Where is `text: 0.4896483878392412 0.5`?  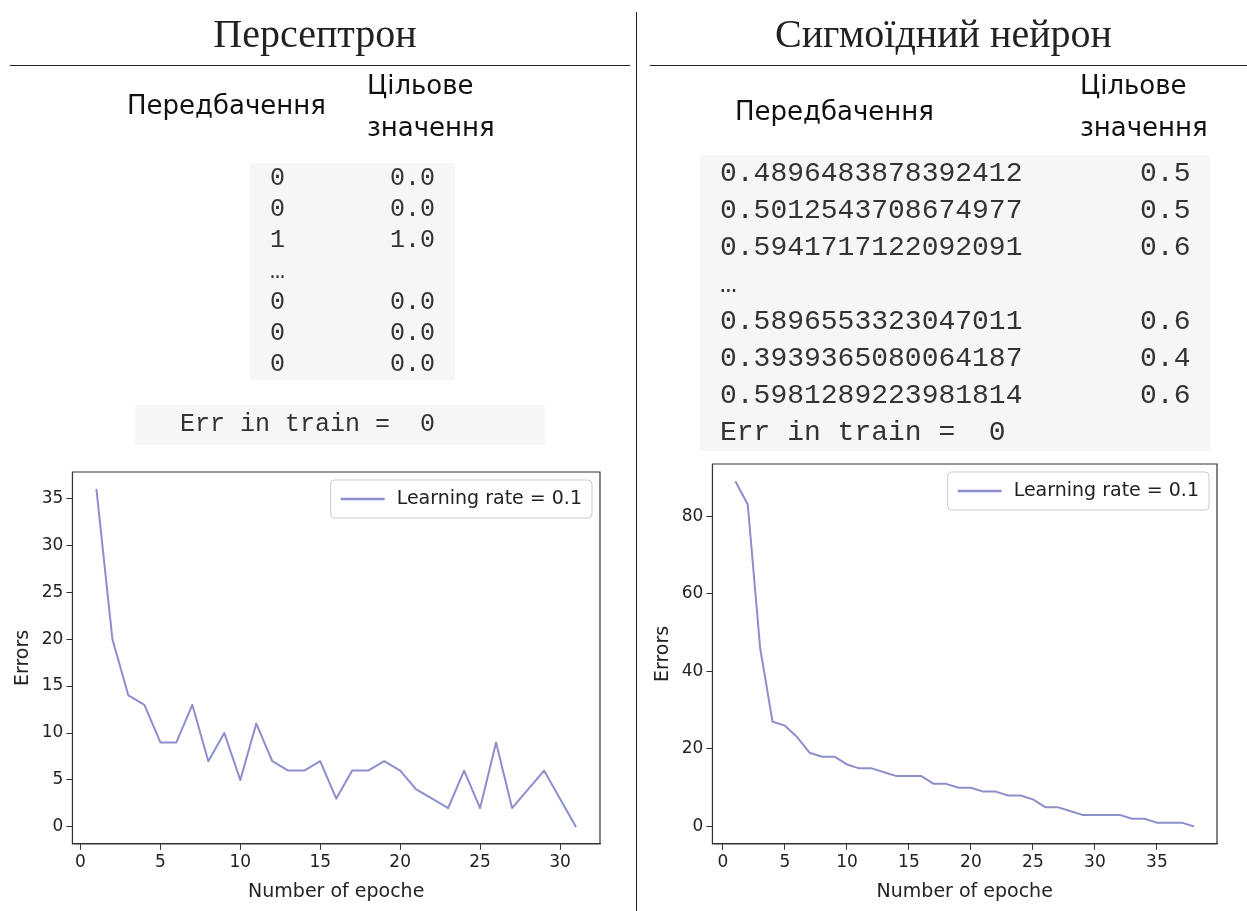
text: 0.4896483878392412 0.5 is located at coordinates (955, 173).